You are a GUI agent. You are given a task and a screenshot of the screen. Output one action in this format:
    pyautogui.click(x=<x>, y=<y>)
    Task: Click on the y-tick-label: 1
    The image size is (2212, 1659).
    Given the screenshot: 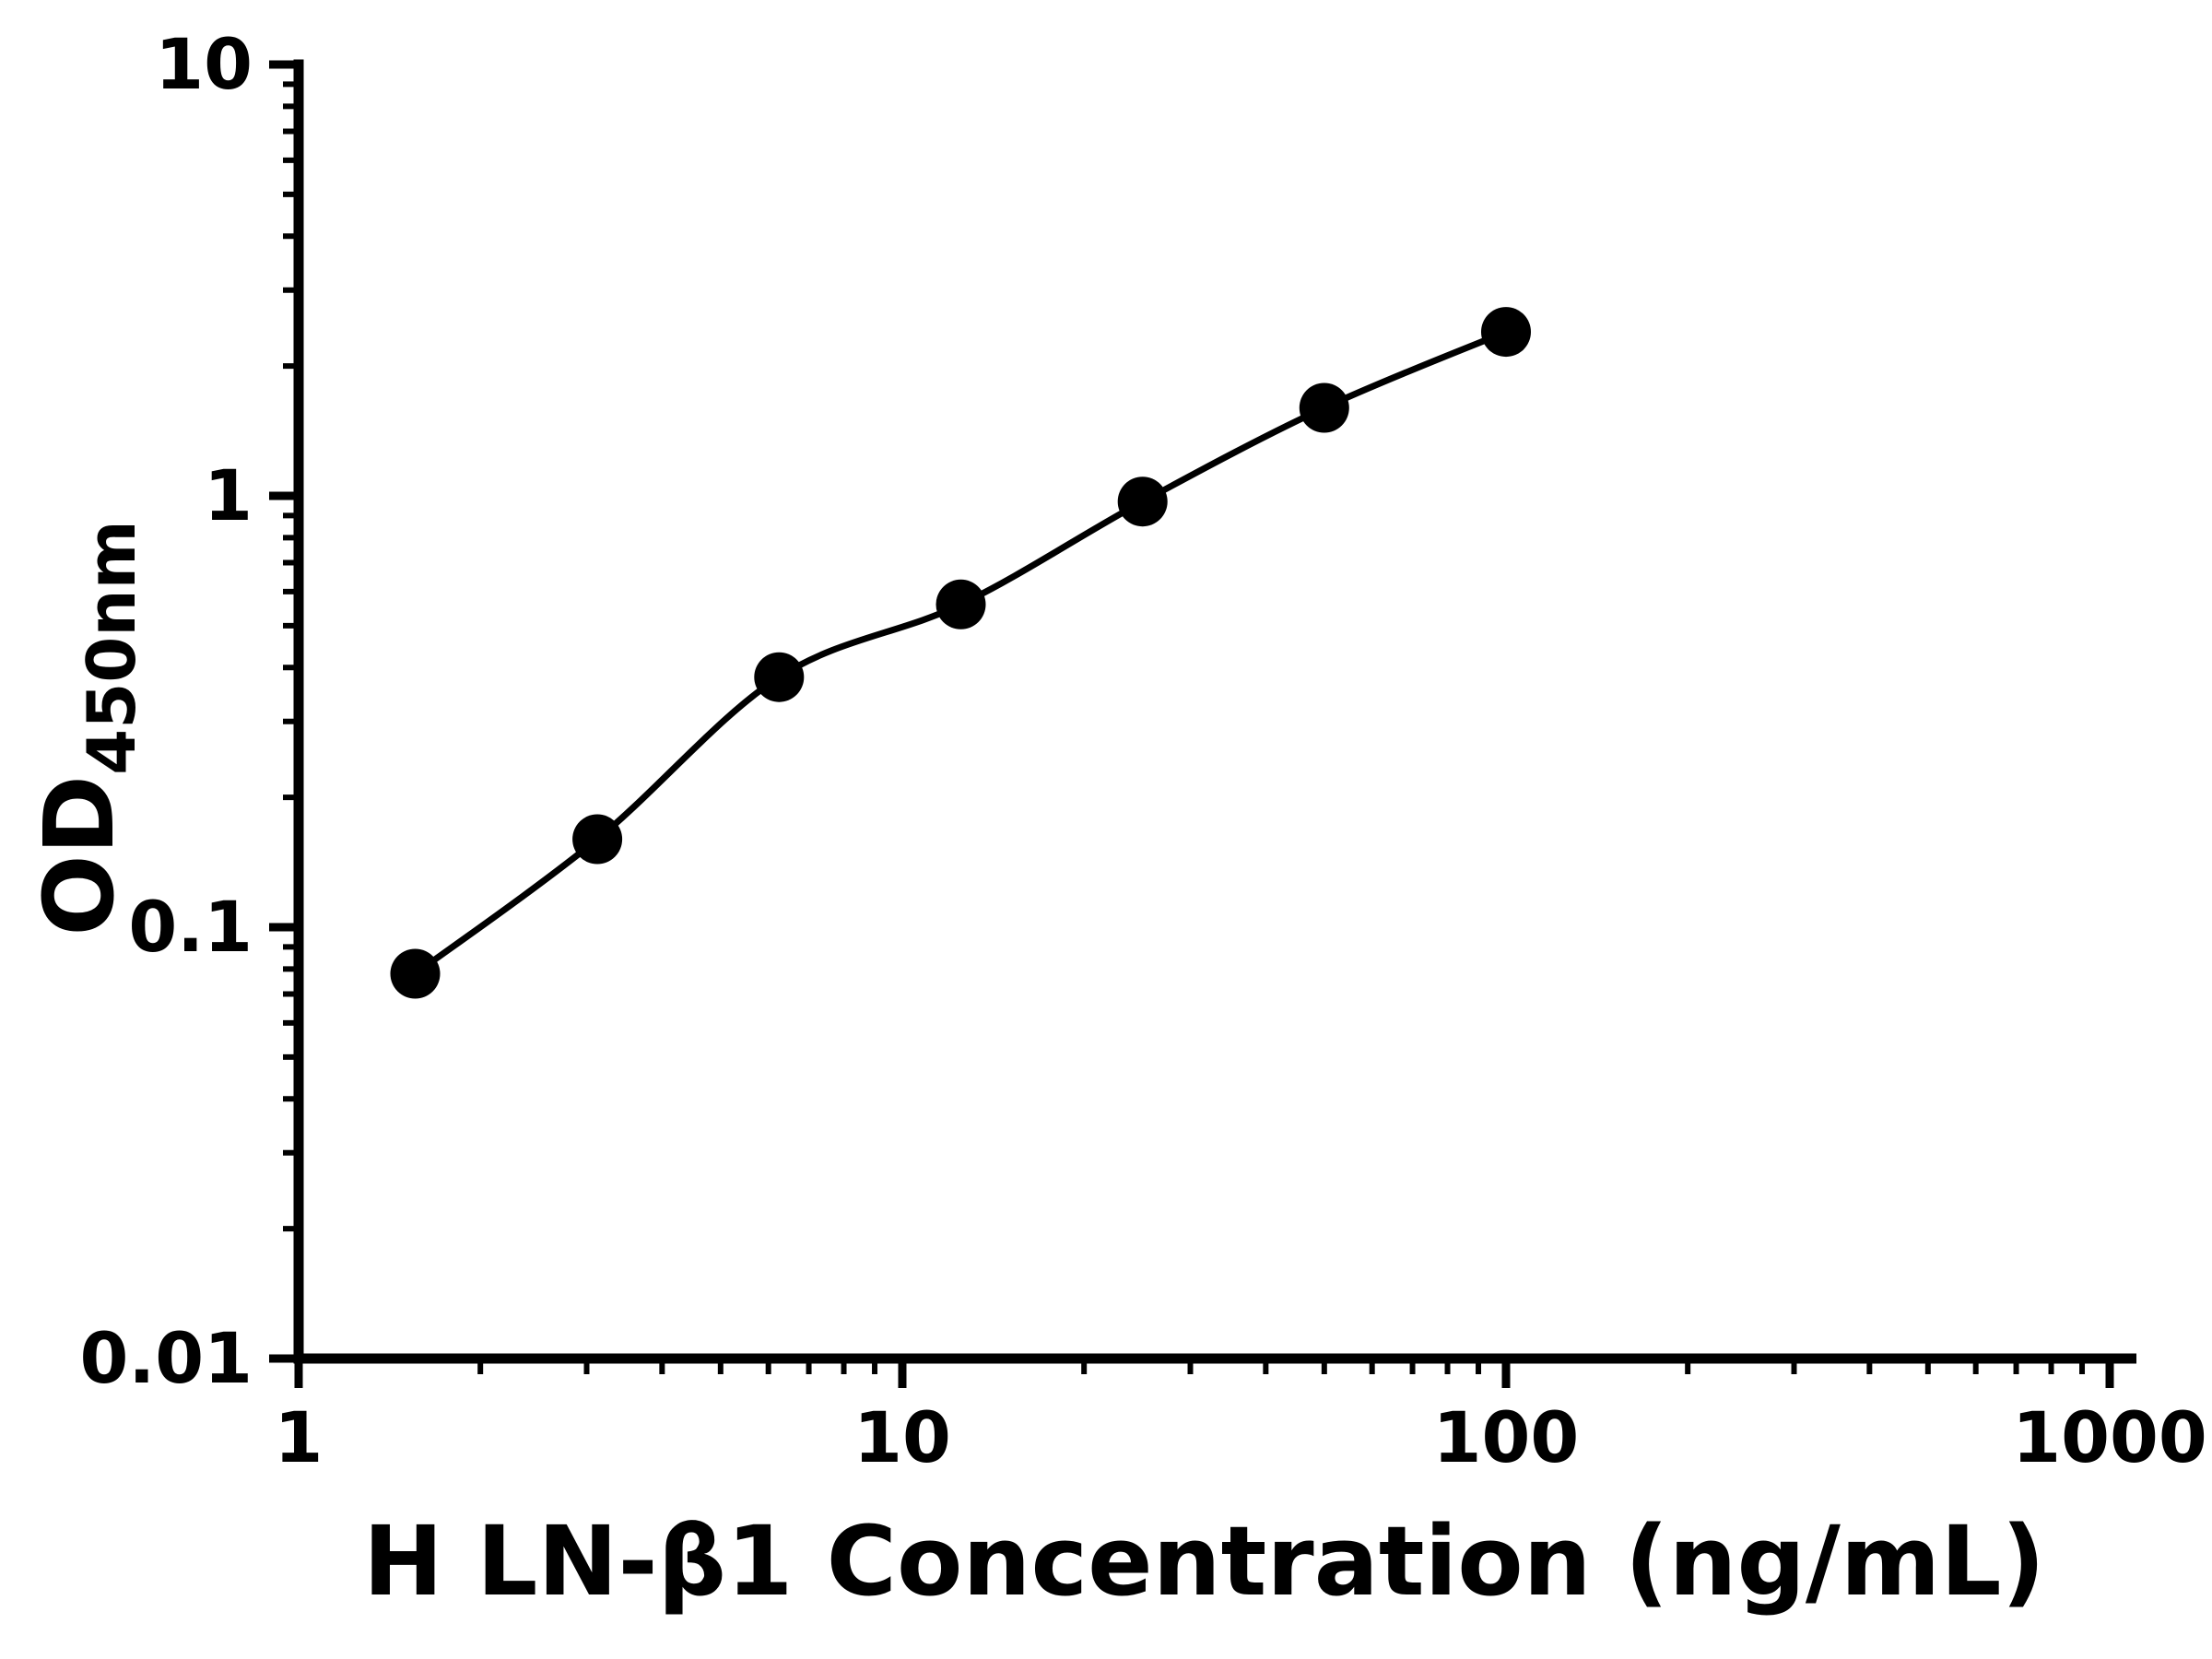 What is the action you would take?
    pyautogui.click(x=228, y=495)
    